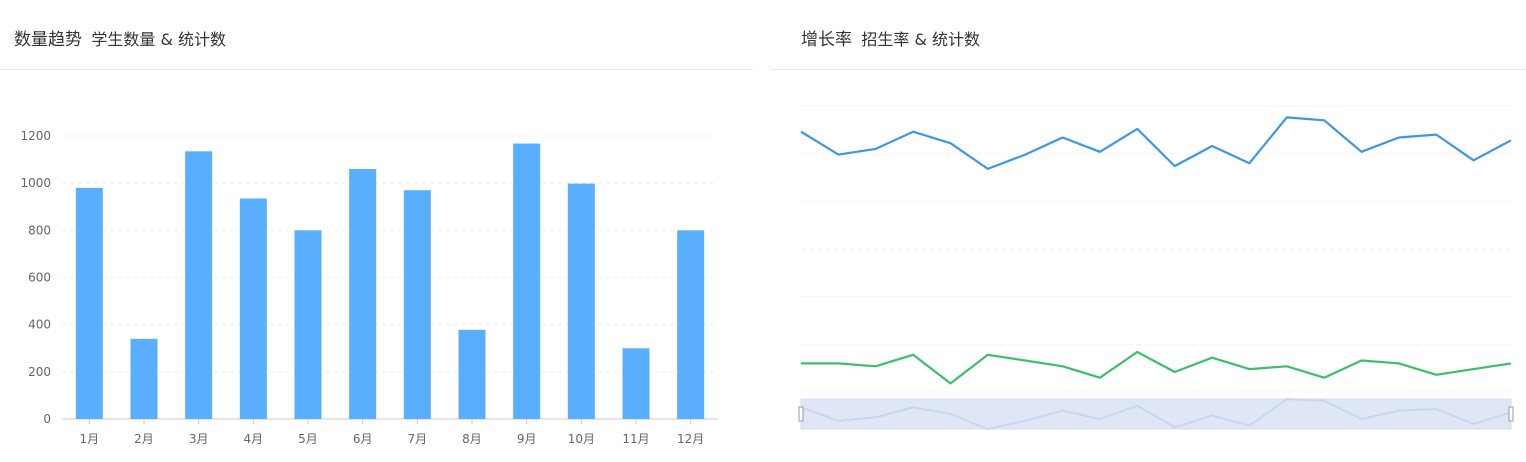  Describe the element at coordinates (921, 39) in the screenshot. I see `panel-title-sub: 招生率 & 统计数` at that location.